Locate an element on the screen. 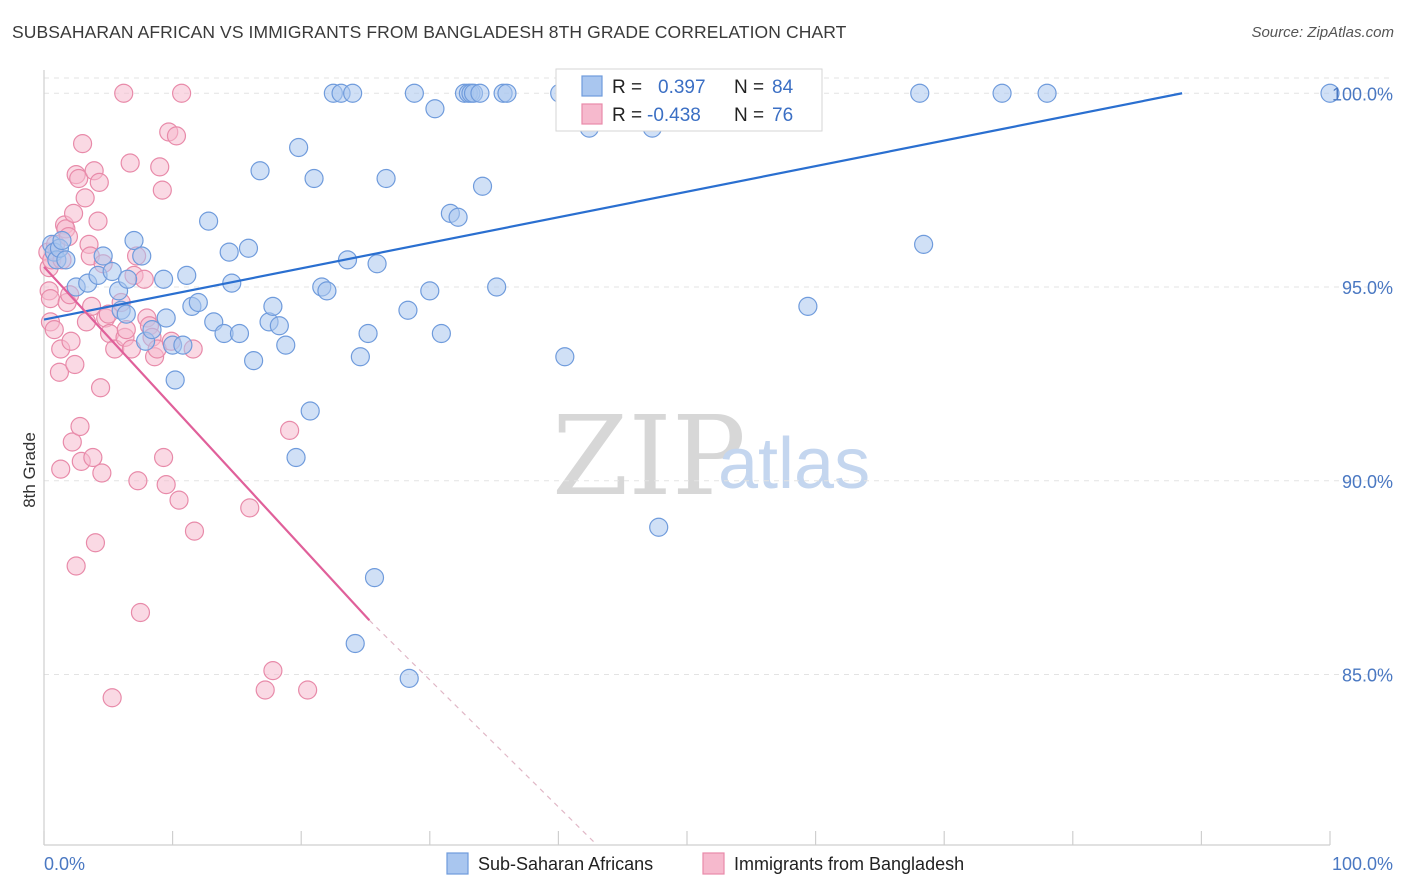 This screenshot has height=892, width=1406. legend-r-label-pink: R = is located at coordinates (627, 115).